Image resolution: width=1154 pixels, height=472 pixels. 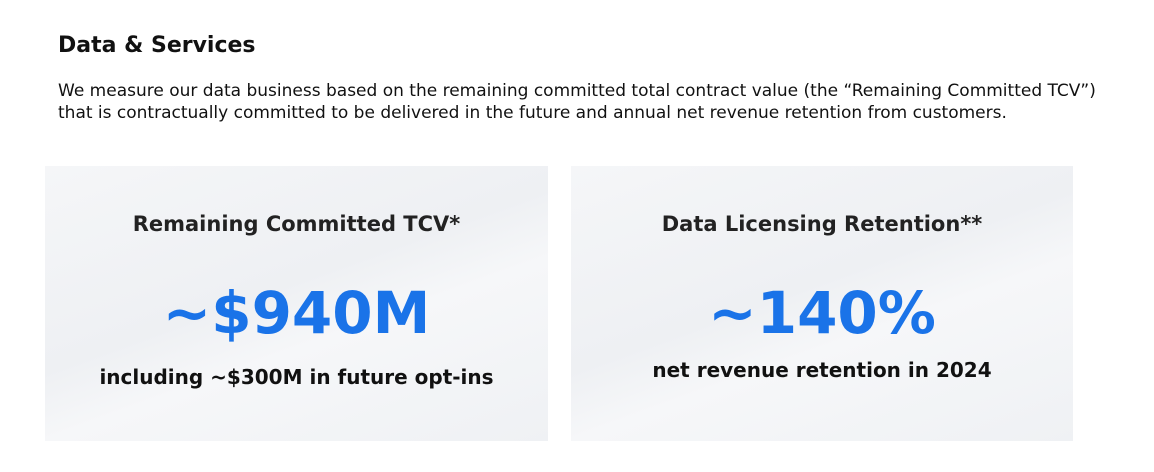 I want to click on metric-card-subtitle: net revenue retention in 2024, so click(x=822, y=370).